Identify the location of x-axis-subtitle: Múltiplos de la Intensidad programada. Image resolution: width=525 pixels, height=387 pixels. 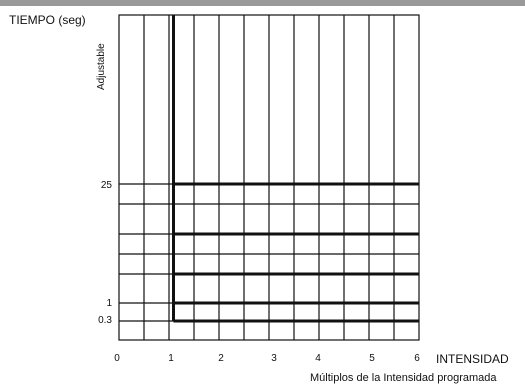
(403, 378).